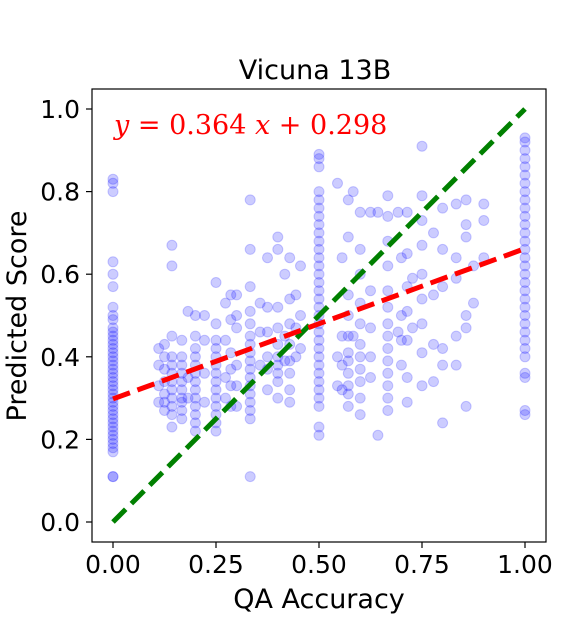  Describe the element at coordinates (121, 125) in the screenshot. I see `equation-y: y` at that location.